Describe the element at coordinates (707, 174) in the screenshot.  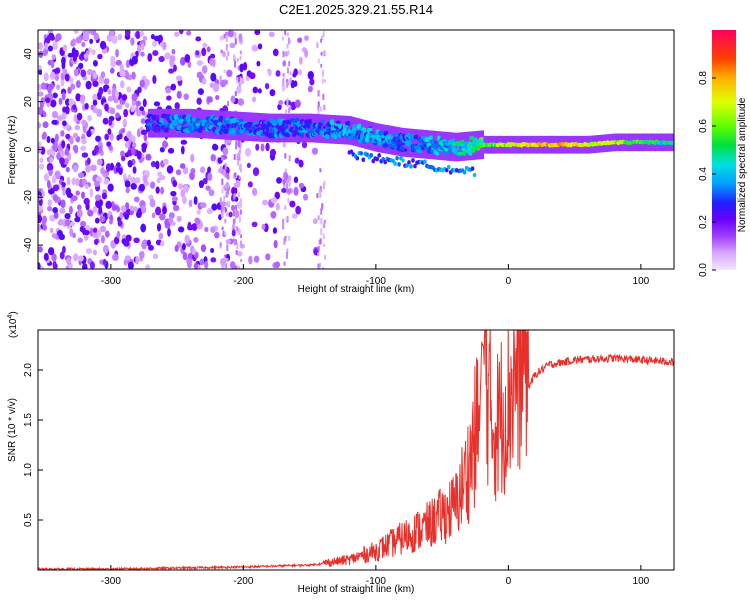
I see `colorbar-ticks: 0.0 0.2 0.4 0.6 0.8` at that location.